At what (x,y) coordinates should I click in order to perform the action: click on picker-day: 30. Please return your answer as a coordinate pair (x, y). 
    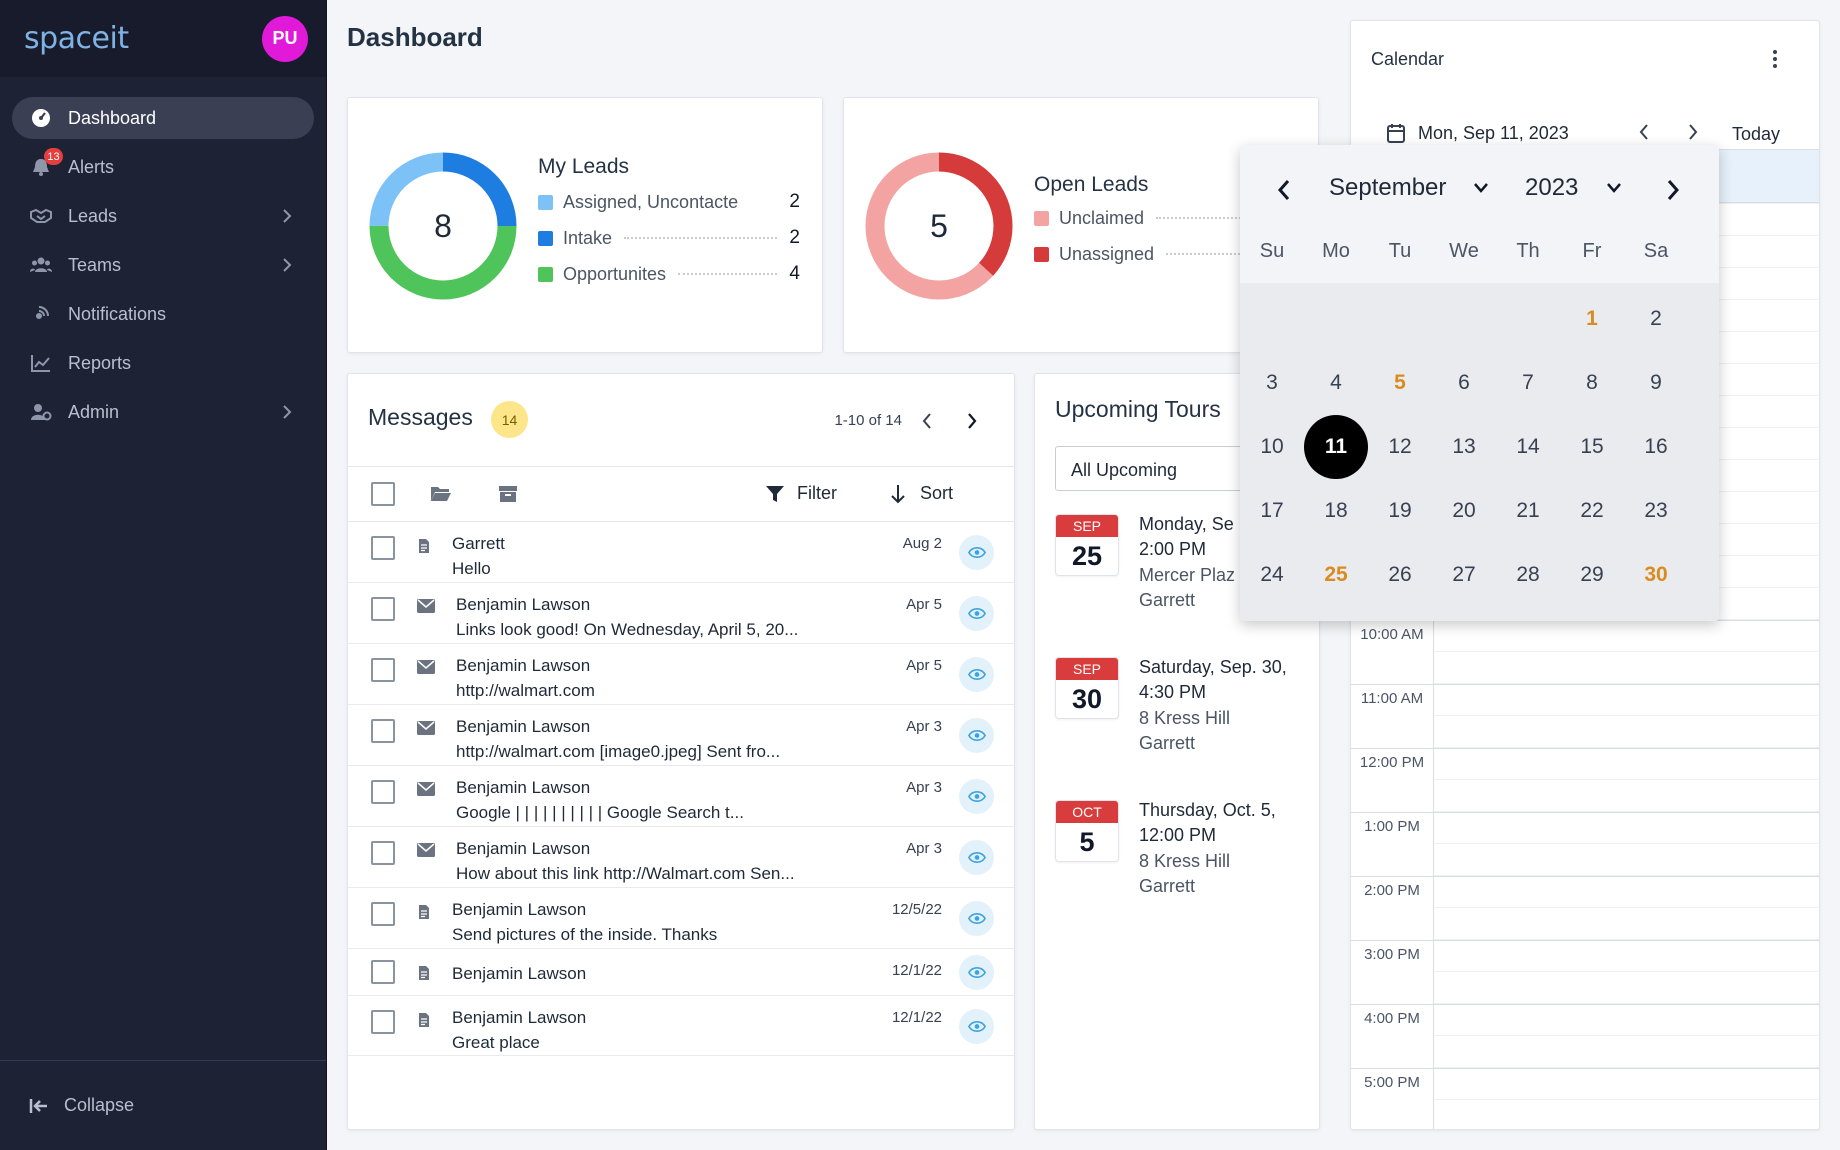
    Looking at the image, I should click on (1656, 574).